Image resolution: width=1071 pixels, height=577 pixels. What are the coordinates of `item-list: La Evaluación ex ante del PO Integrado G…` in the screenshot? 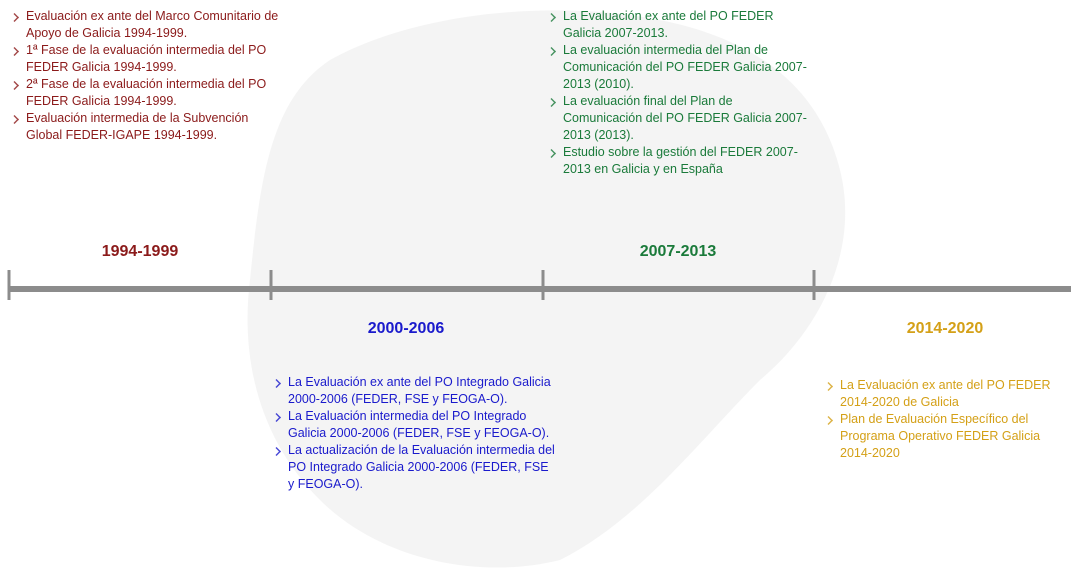 It's located at (412, 433).